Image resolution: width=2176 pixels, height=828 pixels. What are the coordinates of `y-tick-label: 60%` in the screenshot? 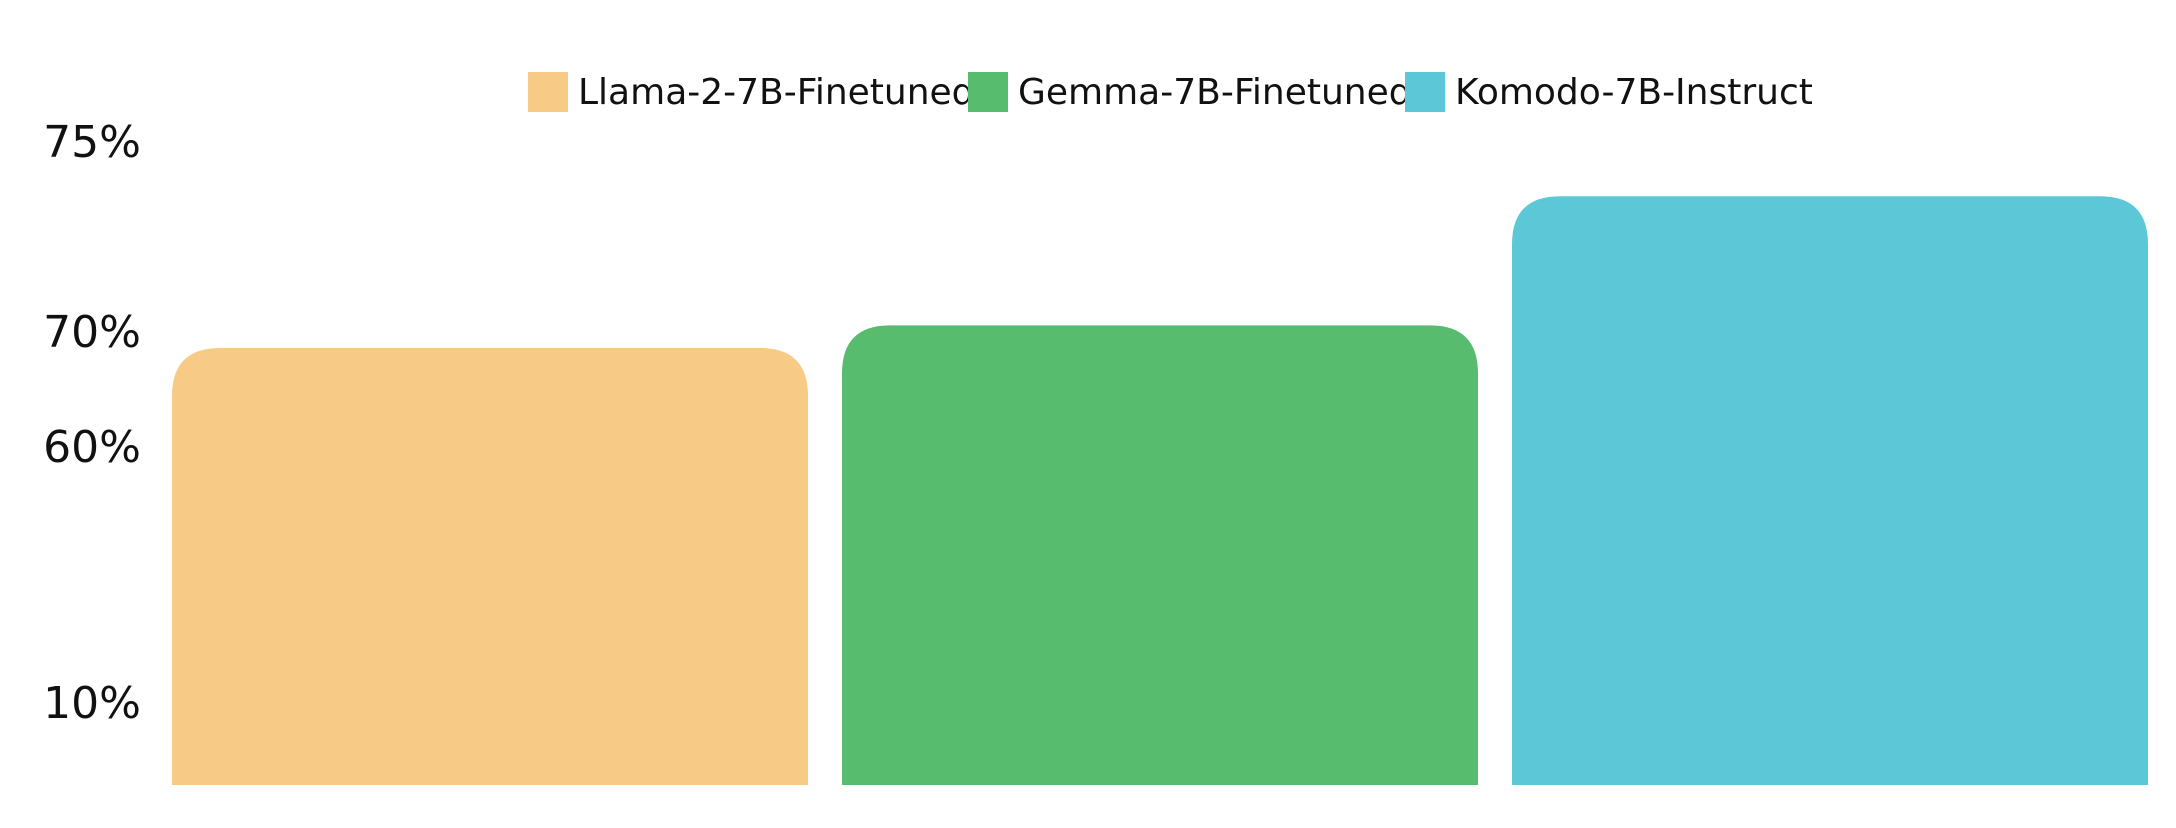 It's located at (92, 447).